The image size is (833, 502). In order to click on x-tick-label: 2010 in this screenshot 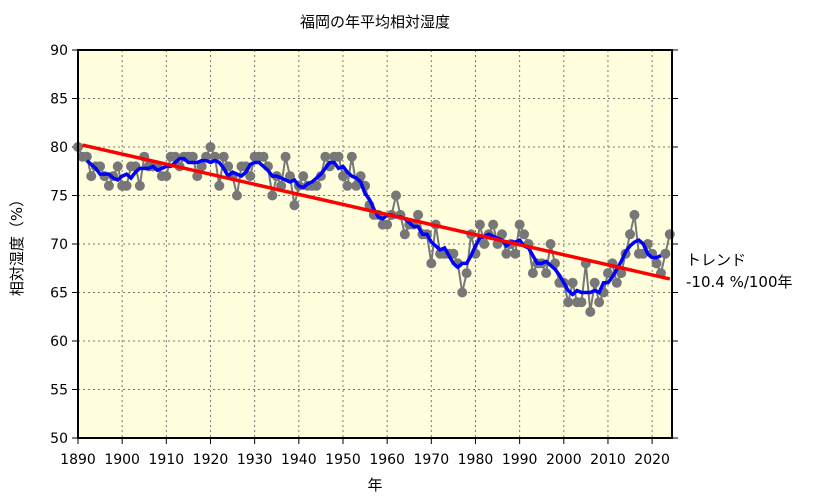, I will do `click(608, 460)`.